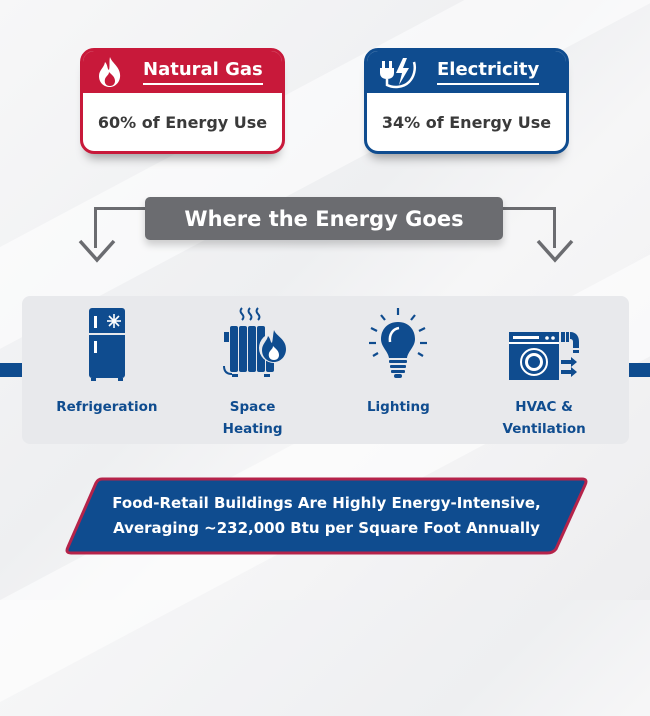 The width and height of the screenshot is (650, 716). What do you see at coordinates (544, 356) in the screenshot?
I see `hvac-unit-icon` at bounding box center [544, 356].